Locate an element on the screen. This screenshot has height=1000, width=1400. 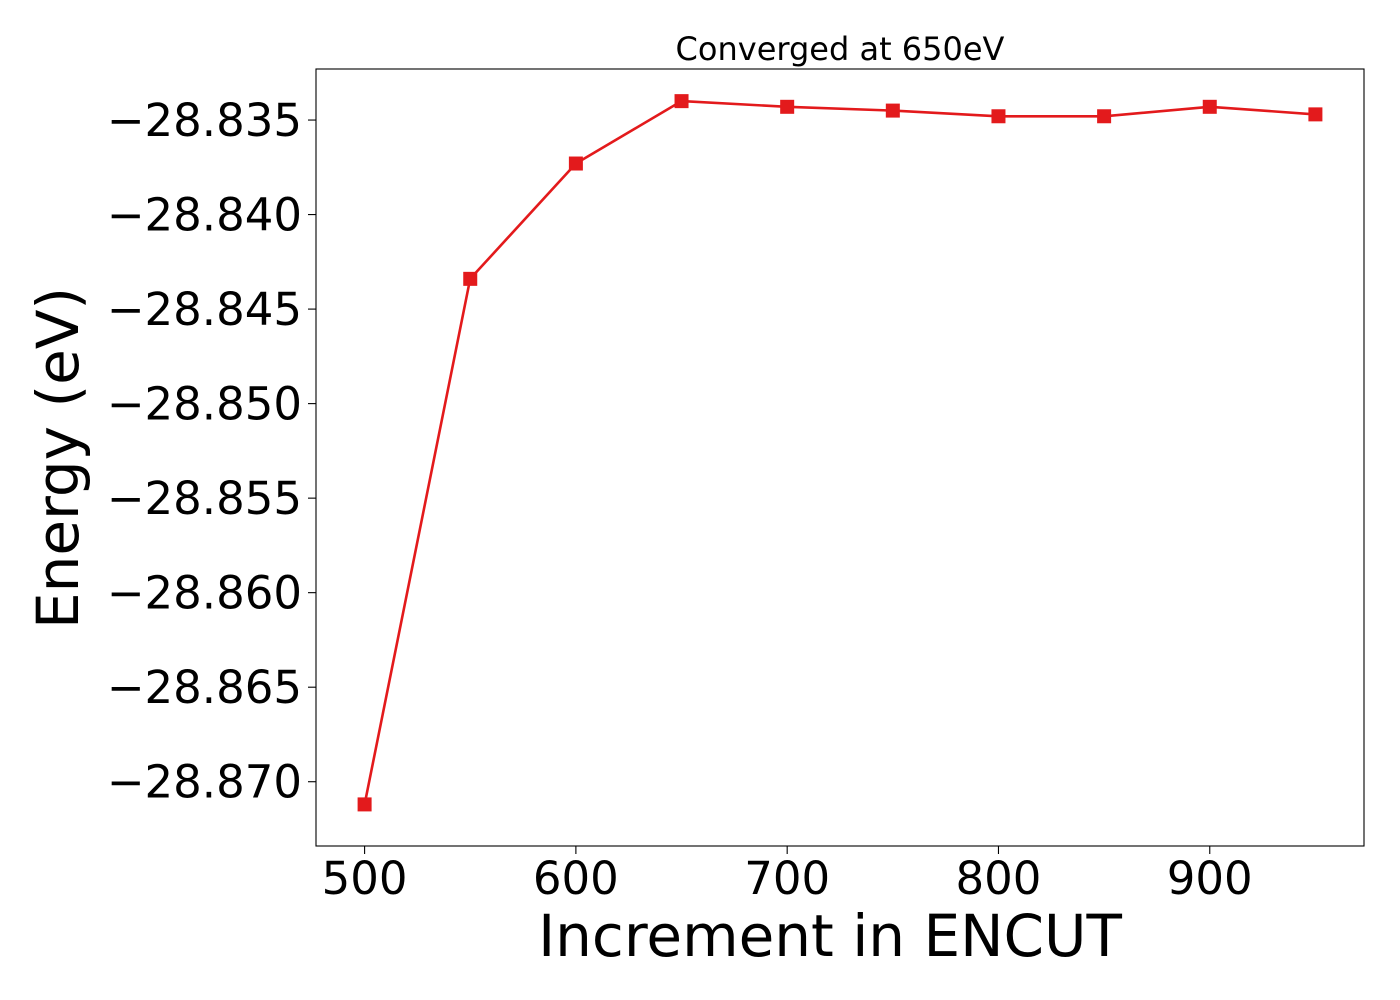
y-tick-label: −28.860 is located at coordinates (204, 593).